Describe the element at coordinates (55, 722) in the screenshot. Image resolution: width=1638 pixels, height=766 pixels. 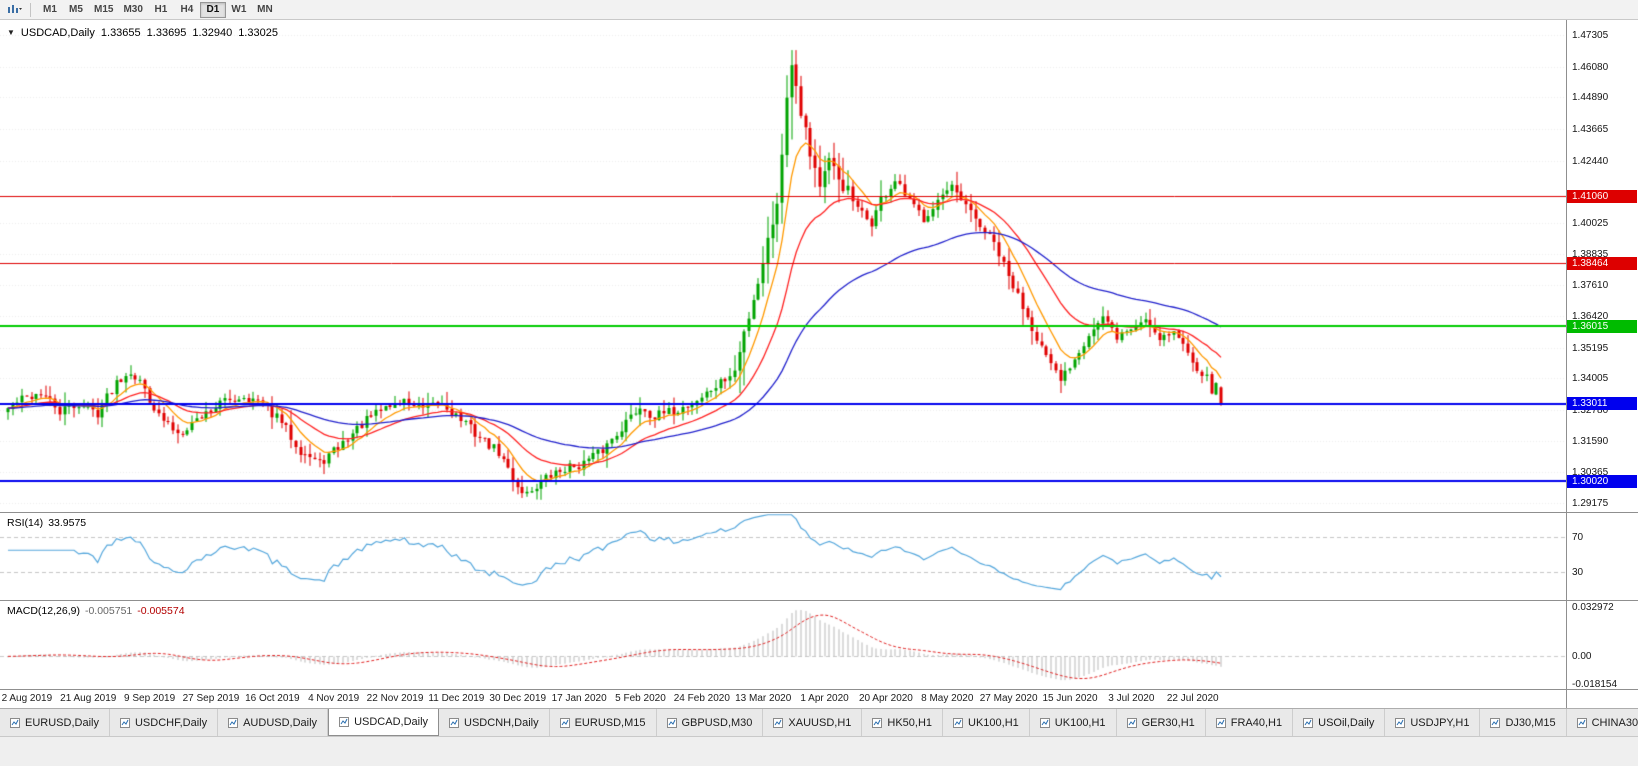
I see `chart-tab-eurusd-daily: EURUSD,Daily` at that location.